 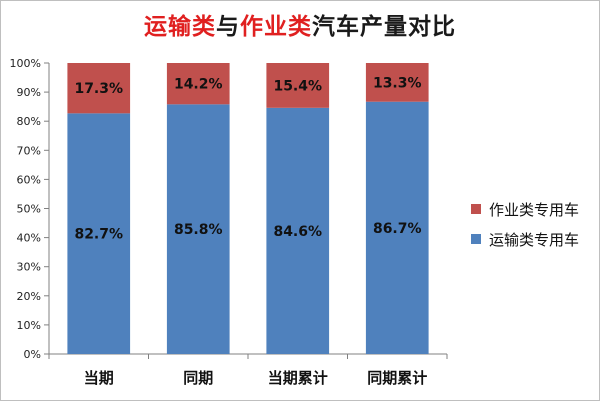 I want to click on y-tick-label: 0%, so click(x=32, y=354).